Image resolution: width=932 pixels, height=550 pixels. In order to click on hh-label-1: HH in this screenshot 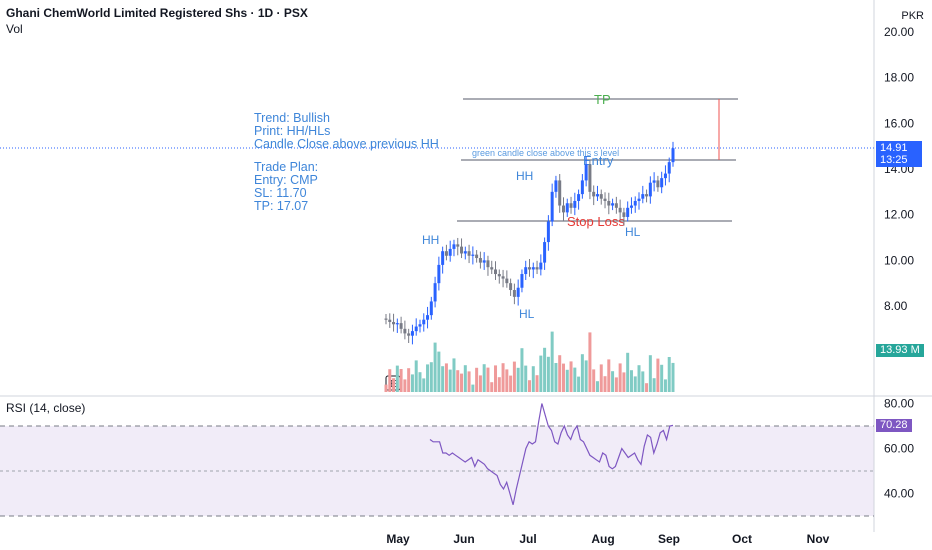, I will do `click(430, 240)`.